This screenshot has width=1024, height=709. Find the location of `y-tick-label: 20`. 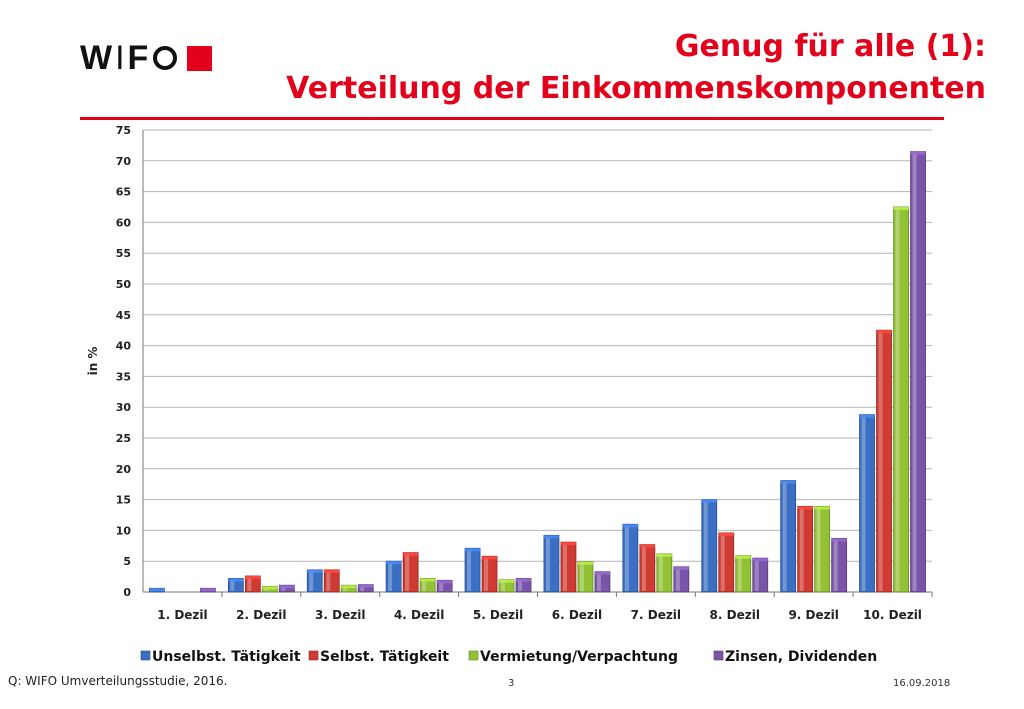

y-tick-label: 20 is located at coordinates (124, 469).